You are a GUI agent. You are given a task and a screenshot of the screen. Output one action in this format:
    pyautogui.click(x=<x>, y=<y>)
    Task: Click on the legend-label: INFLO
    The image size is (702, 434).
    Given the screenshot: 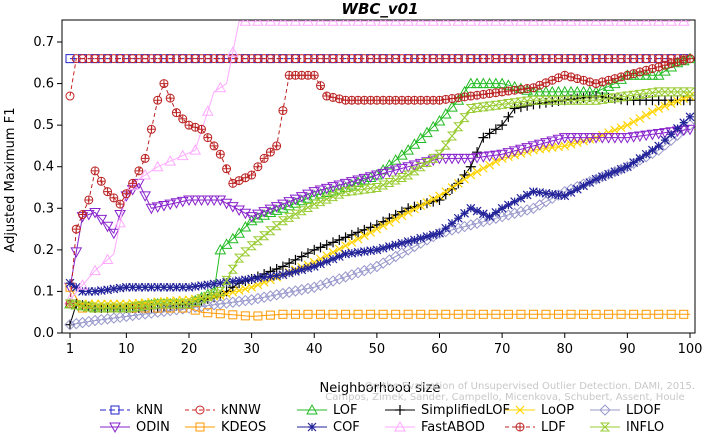 What is the action you would take?
    pyautogui.click(x=645, y=427)
    